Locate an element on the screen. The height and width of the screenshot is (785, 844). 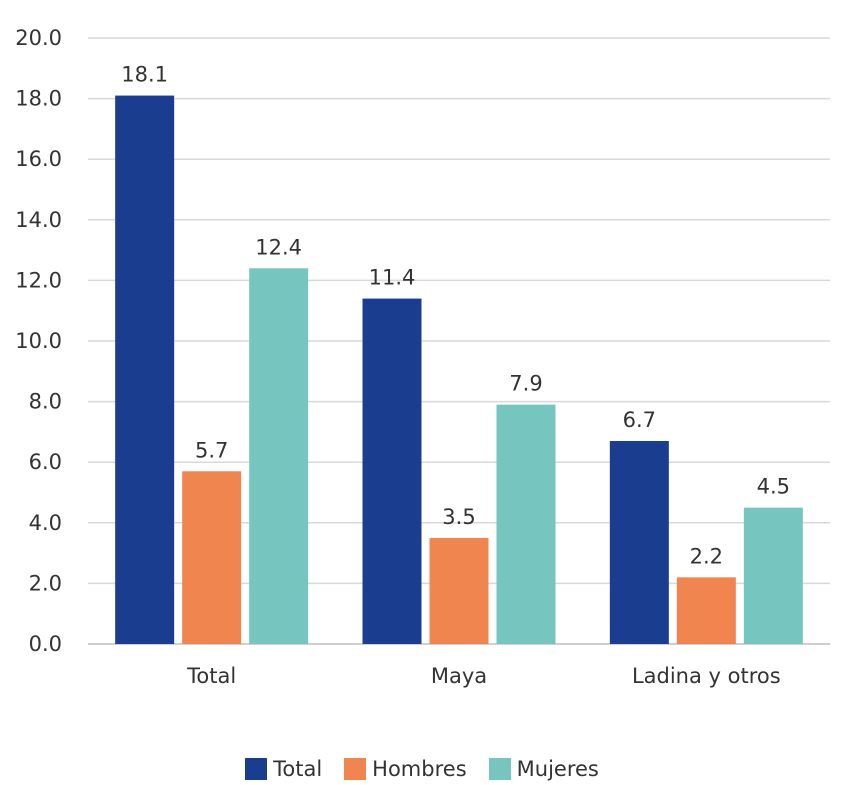
bar-hombres-total is located at coordinates (212, 557).